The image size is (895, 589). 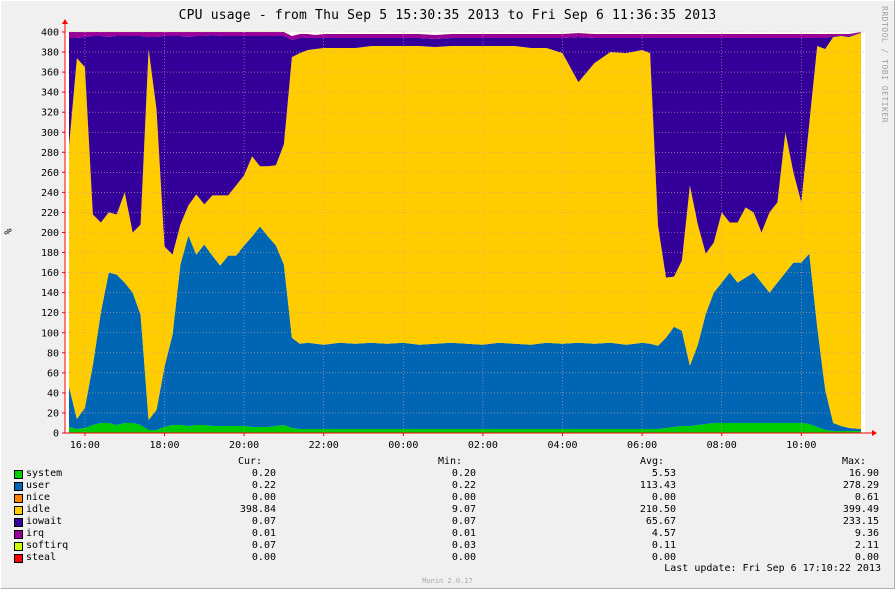 What do you see at coordinates (447, 522) in the screenshot?
I see `legend-row-iowait: iowait 0.07 0.07 65.67 233.15` at bounding box center [447, 522].